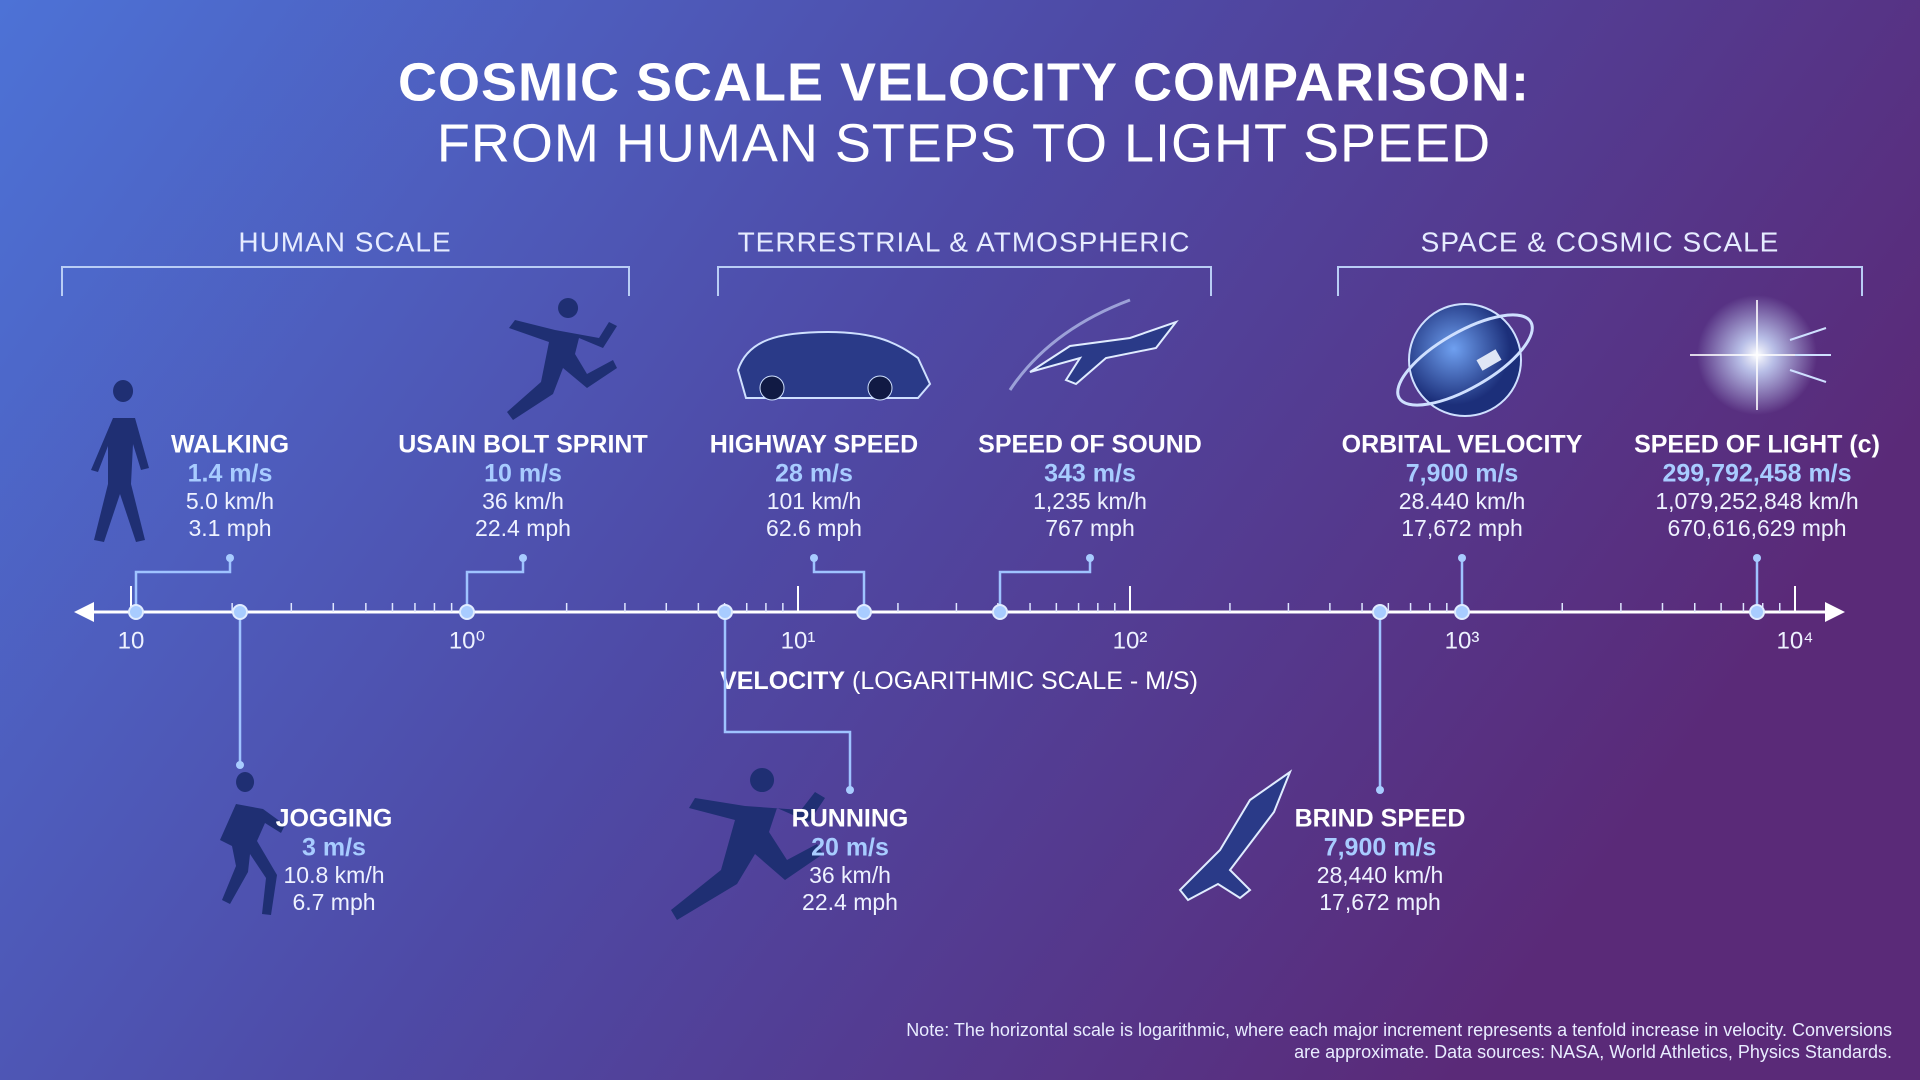 Image resolution: width=1920 pixels, height=1080 pixels. I want to click on axis-title-rest: (LOGARITHMIC SCALE - M/S), so click(1025, 681).